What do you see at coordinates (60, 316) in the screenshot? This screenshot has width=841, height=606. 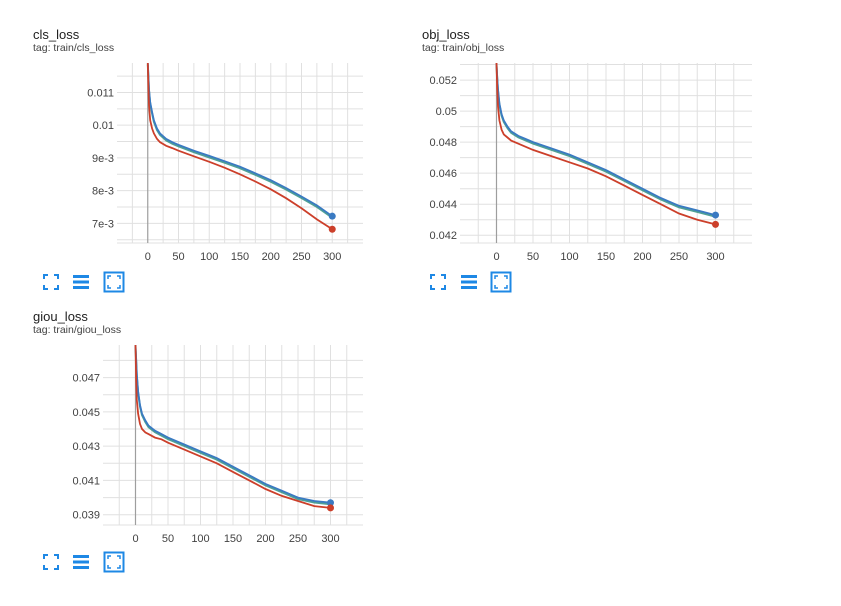 I see `chart-title: giou_loss` at bounding box center [60, 316].